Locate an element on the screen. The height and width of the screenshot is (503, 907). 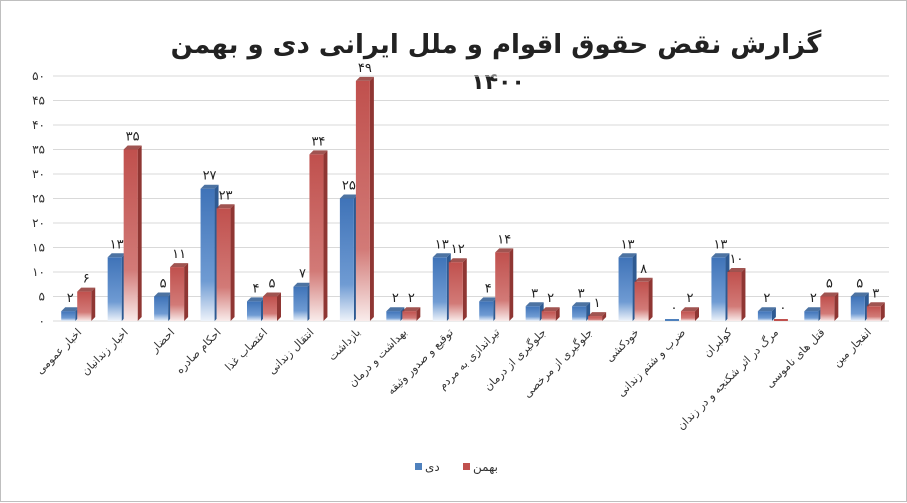
legend-label: دی is located at coordinates (432, 467).